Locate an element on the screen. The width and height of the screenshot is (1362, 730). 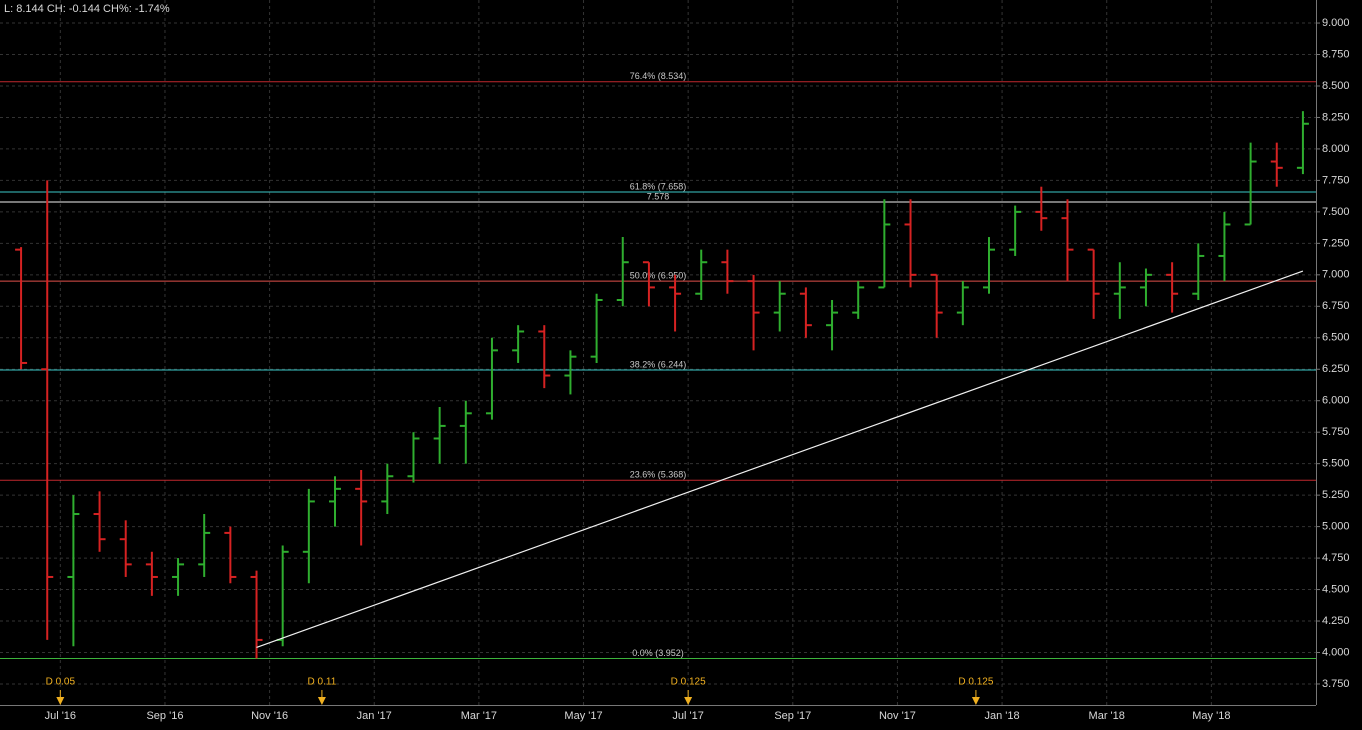
y-tick-label: 9.000 is located at coordinates (1336, 23).